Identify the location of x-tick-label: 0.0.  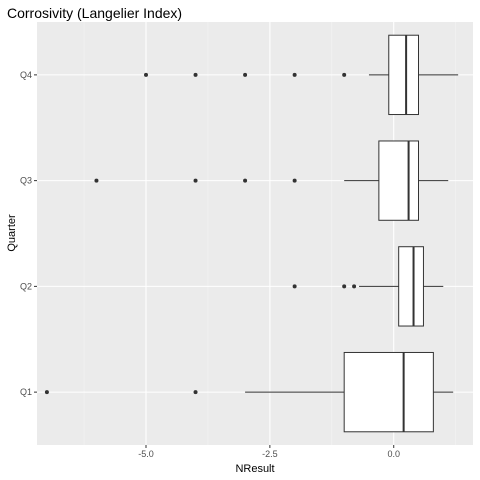
(393, 454).